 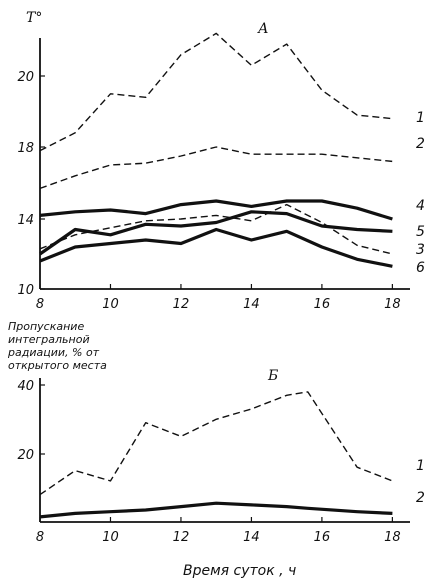 I want to click on series-label-3: 3, so click(x=420, y=250).